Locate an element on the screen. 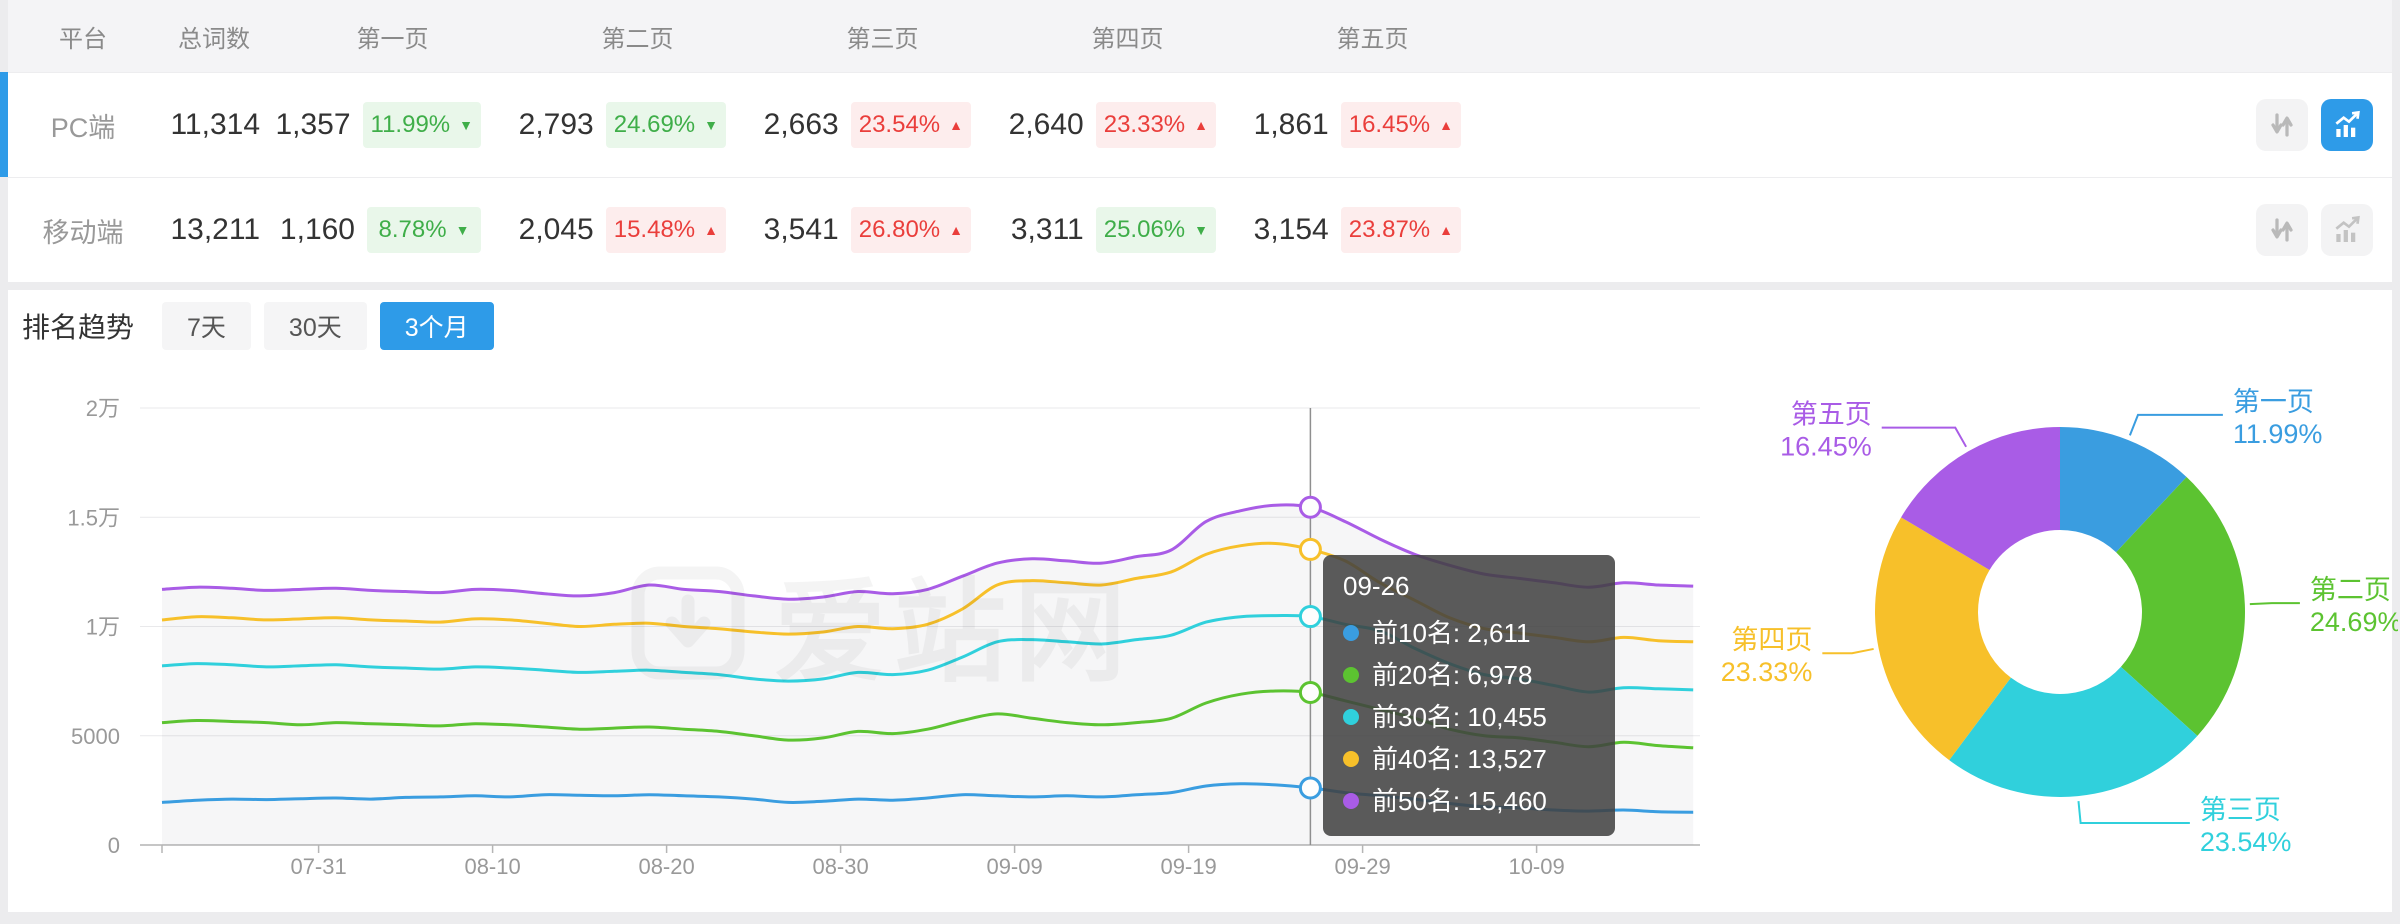 The image size is (2400, 924). donut-label-percent: 11.99% is located at coordinates (2278, 434).